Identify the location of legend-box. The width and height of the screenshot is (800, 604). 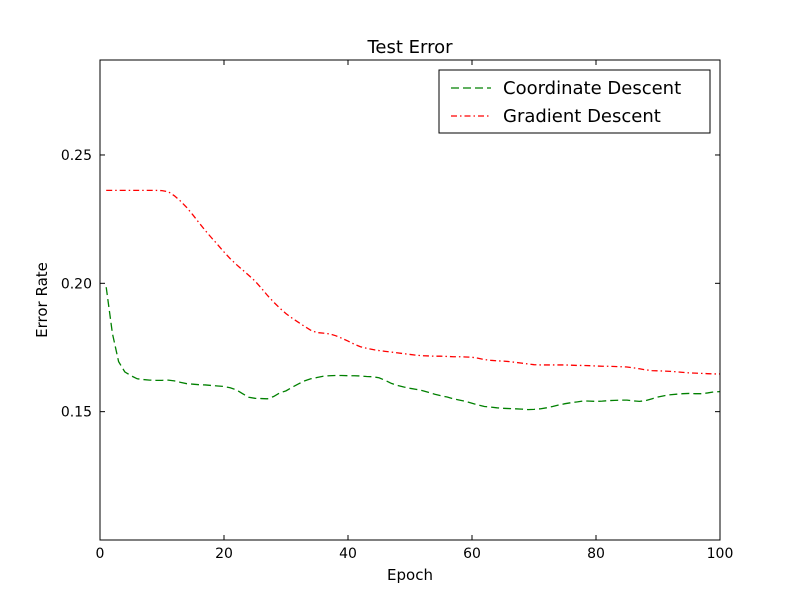
(574, 101).